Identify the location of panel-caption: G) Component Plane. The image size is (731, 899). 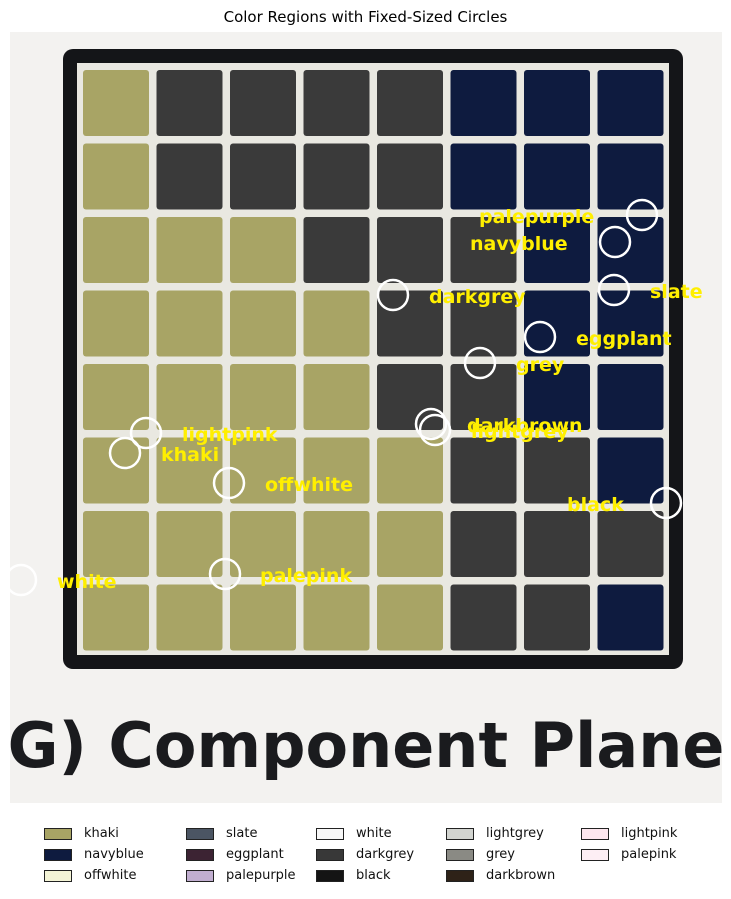
(366, 745).